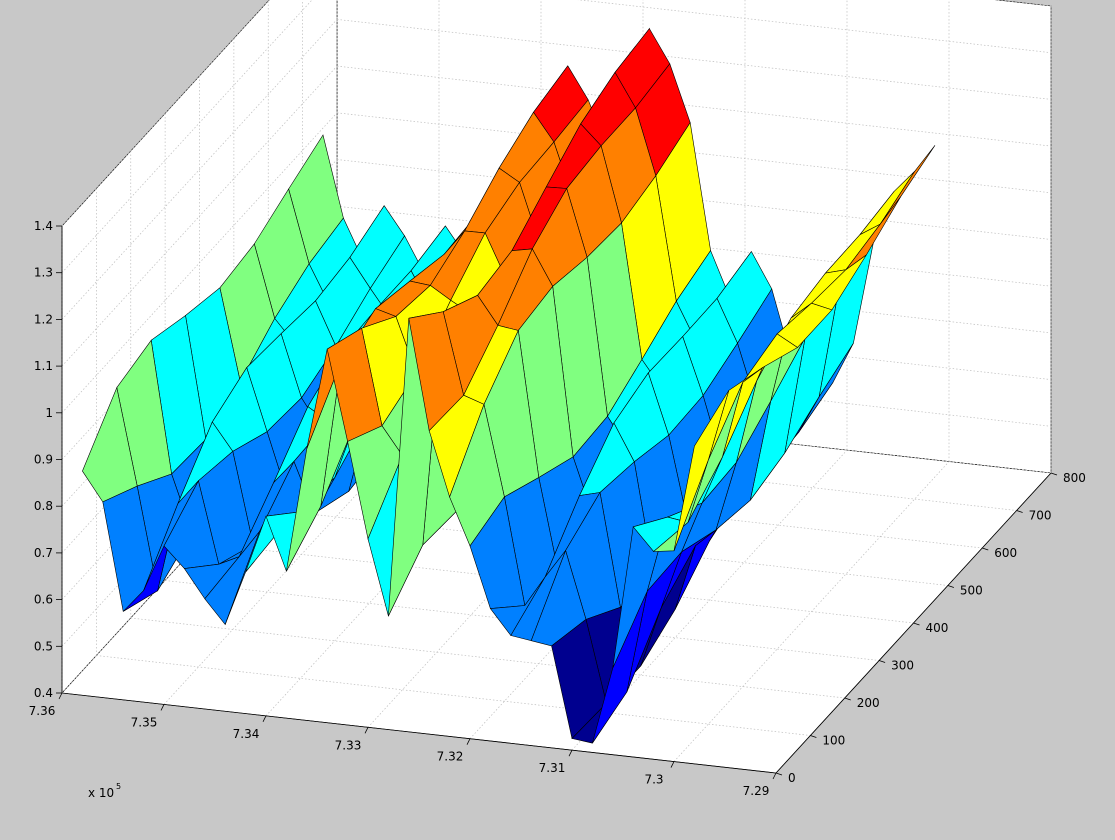 The width and height of the screenshot is (1115, 840). I want to click on x-tick-label: 7.33, so click(348, 745).